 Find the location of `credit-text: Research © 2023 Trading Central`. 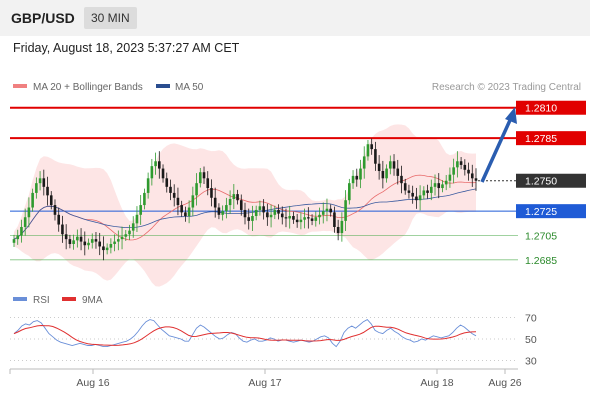

credit-text: Research © 2023 Trading Central is located at coordinates (506, 87).